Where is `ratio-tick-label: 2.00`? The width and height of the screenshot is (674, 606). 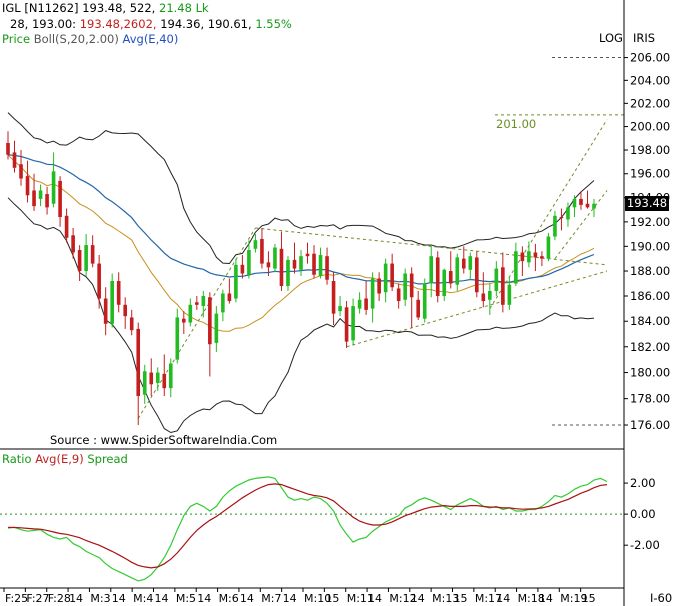 ratio-tick-label: 2.00 is located at coordinates (643, 483).